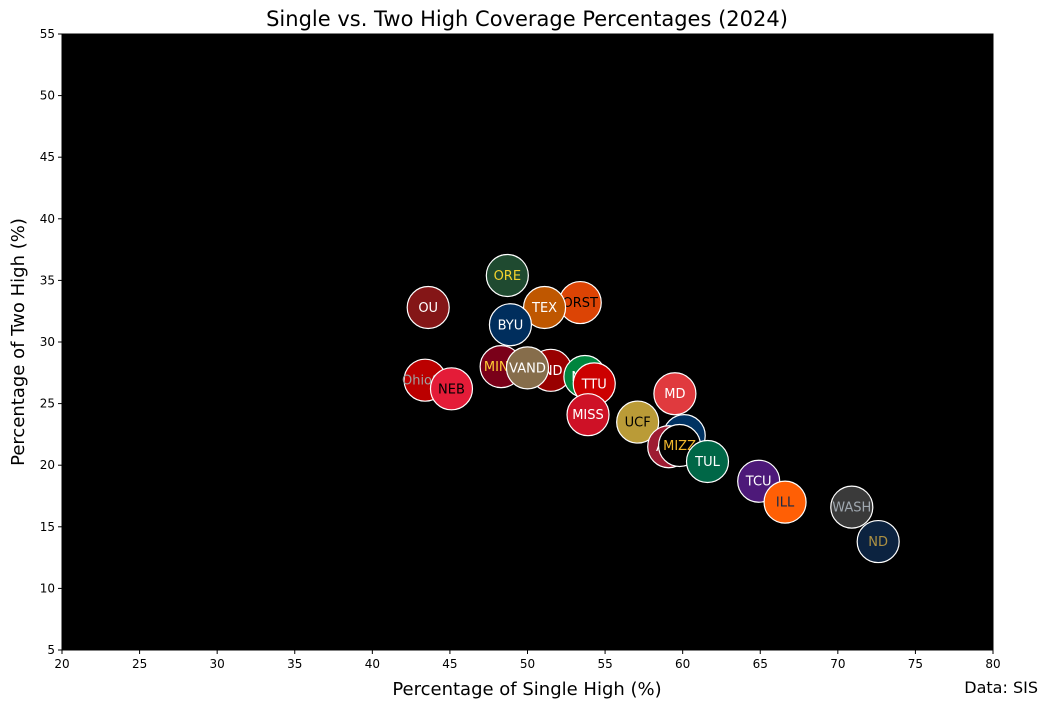 Image resolution: width=1048 pixels, height=708 pixels. I want to click on point-md: MD, so click(675, 394).